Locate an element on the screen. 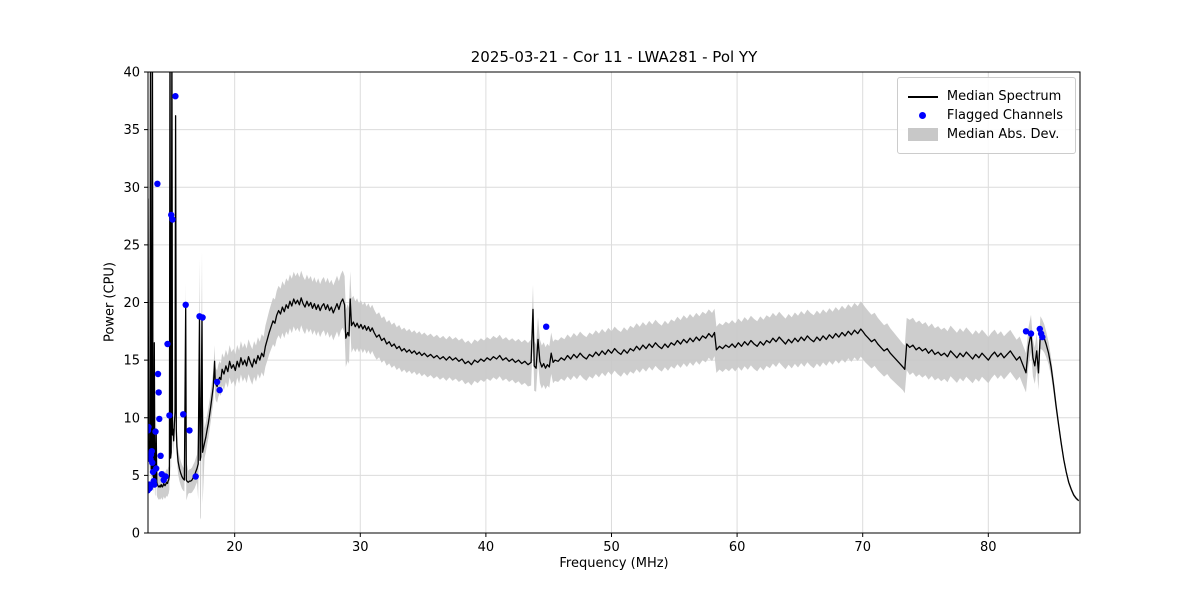  y-tick-label: 35 is located at coordinates (131, 130).